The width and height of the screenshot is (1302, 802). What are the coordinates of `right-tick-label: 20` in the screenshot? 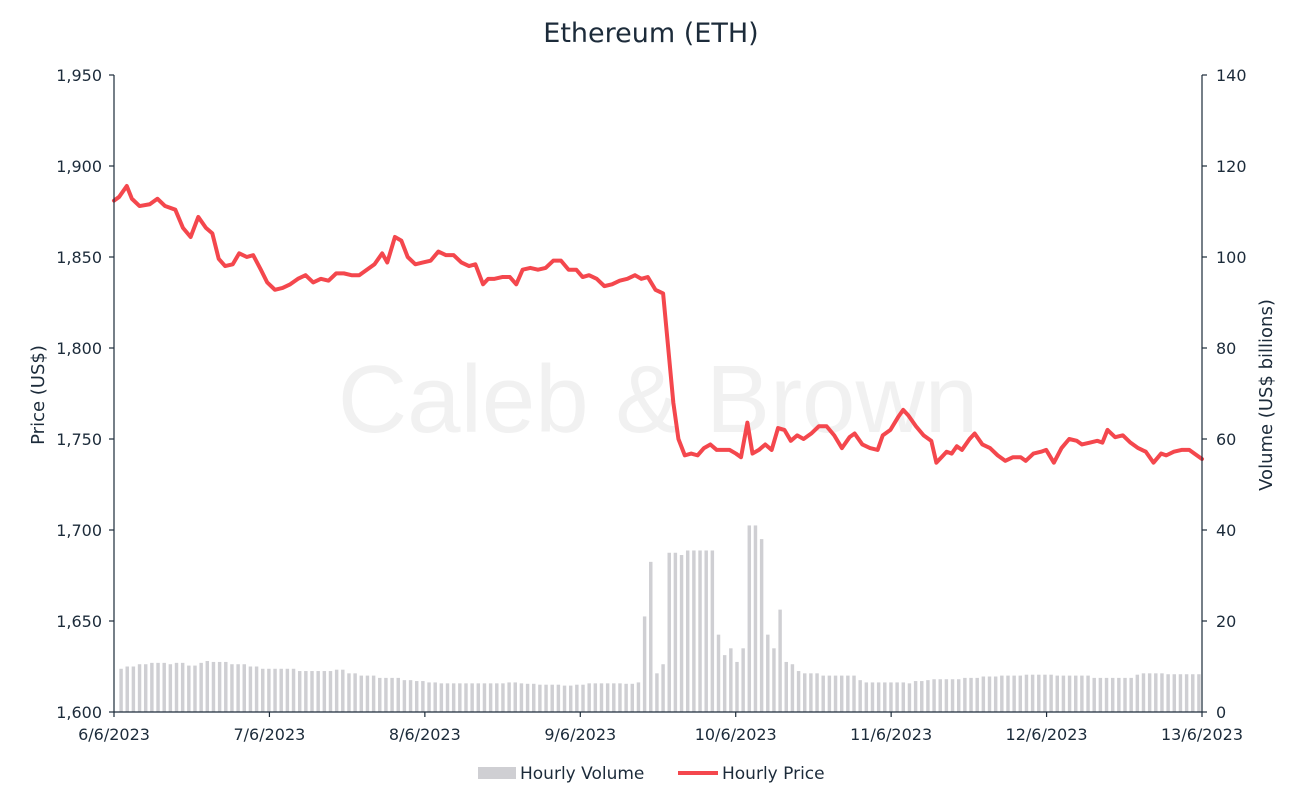 It's located at (1226, 621).